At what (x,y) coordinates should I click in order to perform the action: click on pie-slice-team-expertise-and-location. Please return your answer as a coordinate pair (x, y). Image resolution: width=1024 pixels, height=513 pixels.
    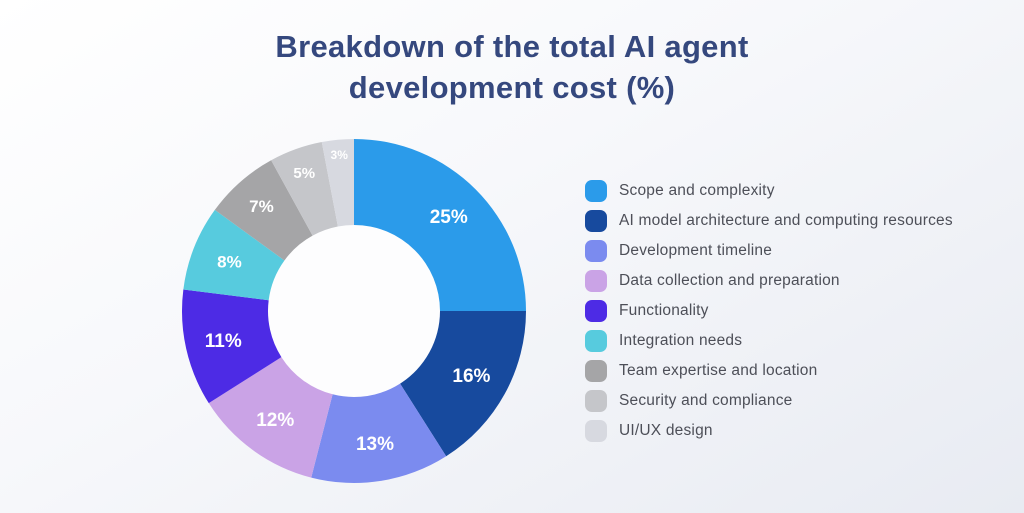
    Looking at the image, I should click on (263, 210).